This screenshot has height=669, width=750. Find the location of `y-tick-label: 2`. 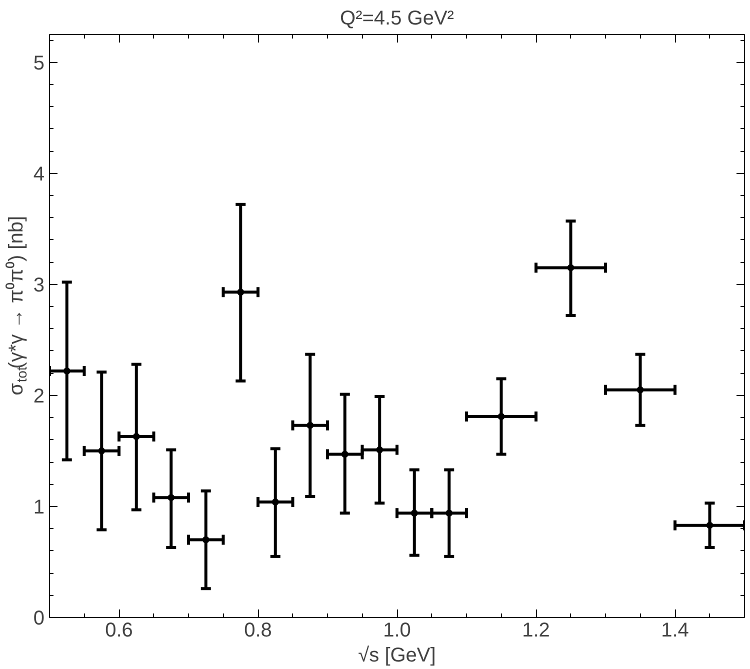

y-tick-label: 2 is located at coordinates (38, 396).